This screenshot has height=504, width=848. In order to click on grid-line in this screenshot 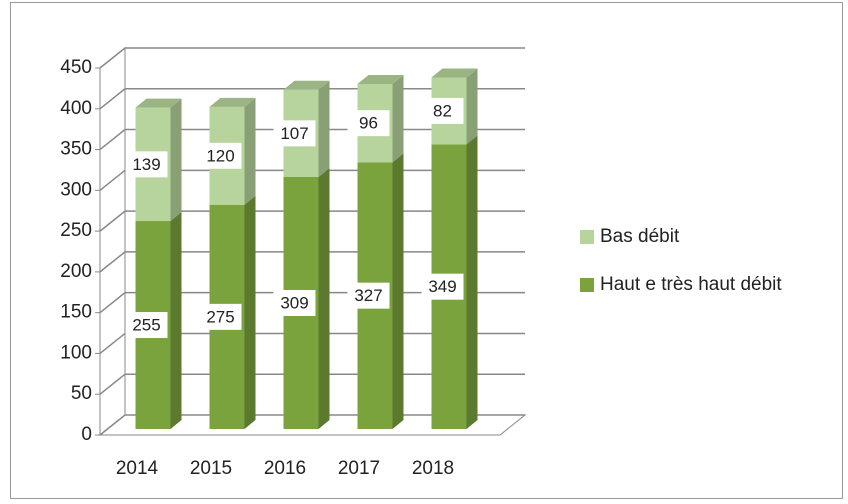, I will do `click(312, 58)`.